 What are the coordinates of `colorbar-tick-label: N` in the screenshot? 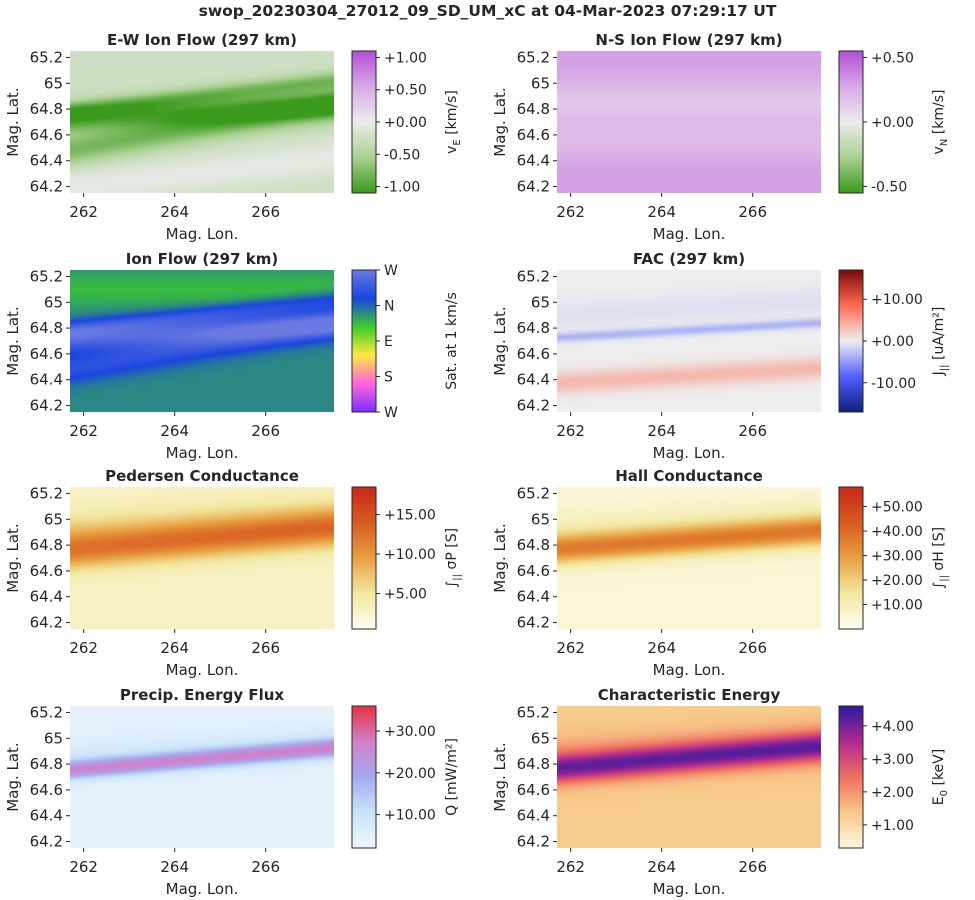 It's located at (389, 307).